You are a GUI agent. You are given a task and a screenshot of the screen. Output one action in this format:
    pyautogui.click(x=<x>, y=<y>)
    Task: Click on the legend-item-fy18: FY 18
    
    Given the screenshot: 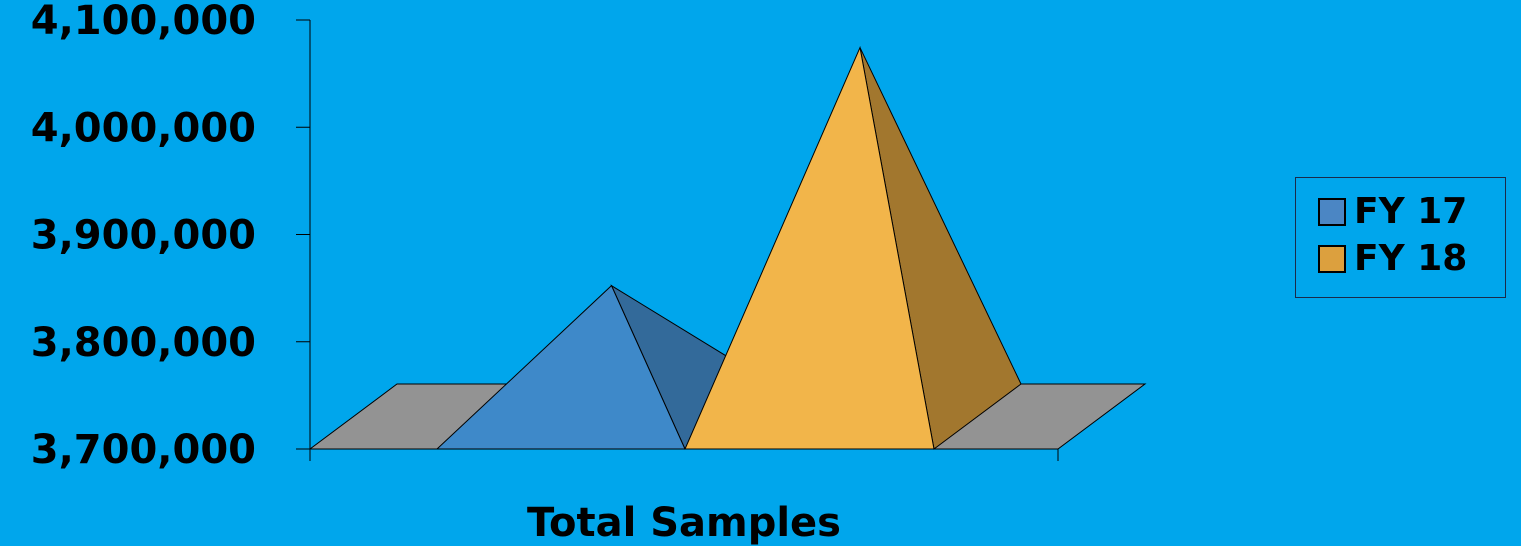 What is the action you would take?
    pyautogui.click(x=1411, y=258)
    